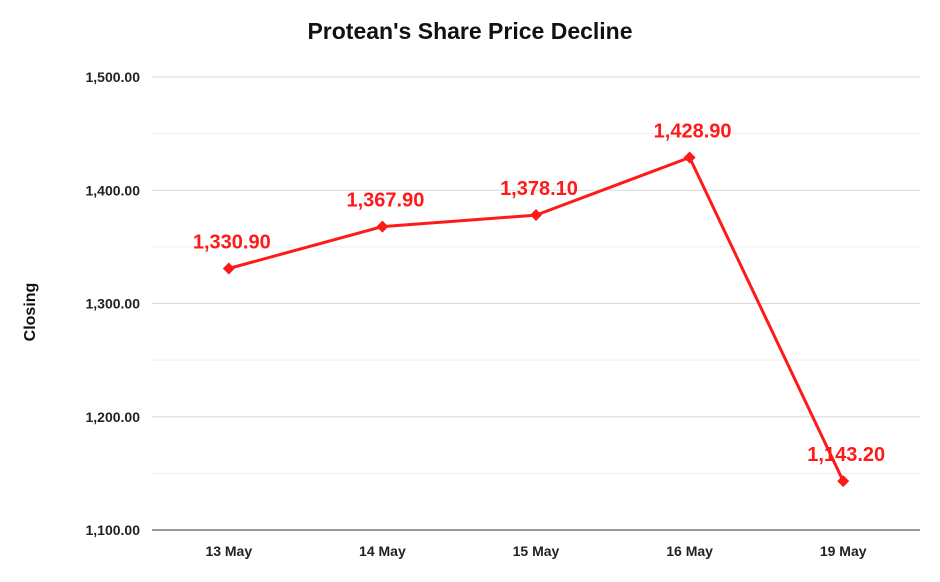 This screenshot has height=582, width=940. Describe the element at coordinates (693, 132) in the screenshot. I see `data-label: 1,428.90` at that location.